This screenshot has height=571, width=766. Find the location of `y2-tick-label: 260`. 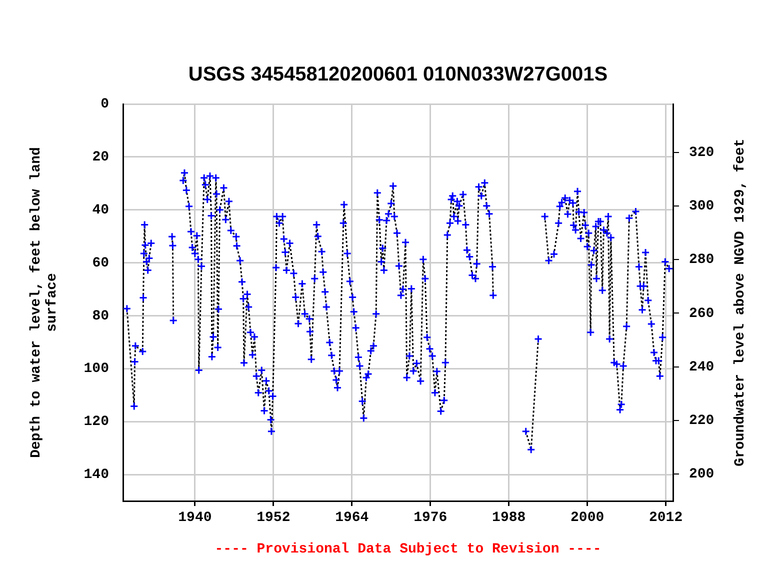

y2-tick-label: 260 is located at coordinates (701, 314).